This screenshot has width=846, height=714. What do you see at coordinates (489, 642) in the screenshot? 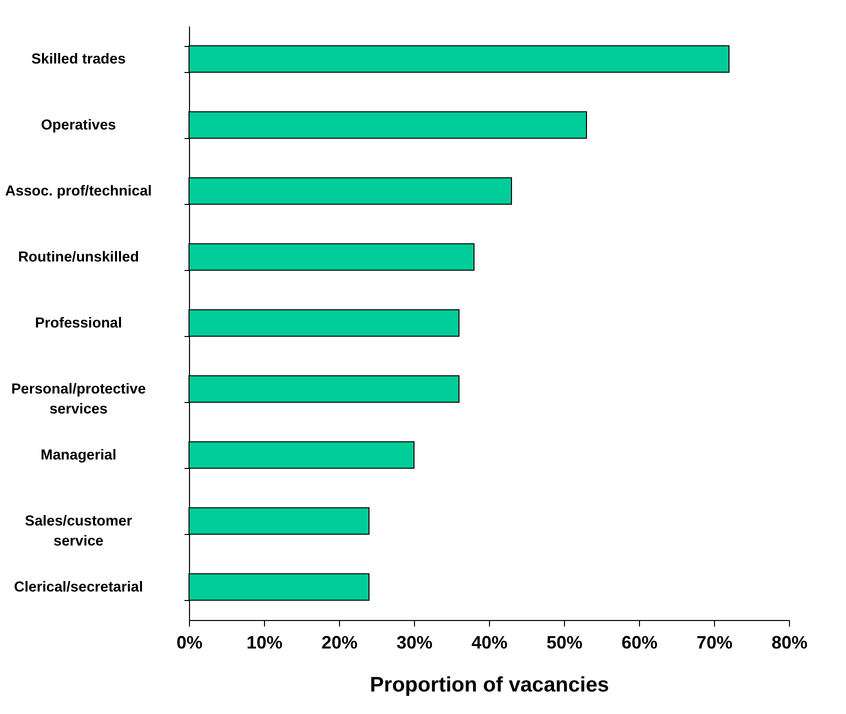
I see `x-tick-label: 40%` at bounding box center [489, 642].